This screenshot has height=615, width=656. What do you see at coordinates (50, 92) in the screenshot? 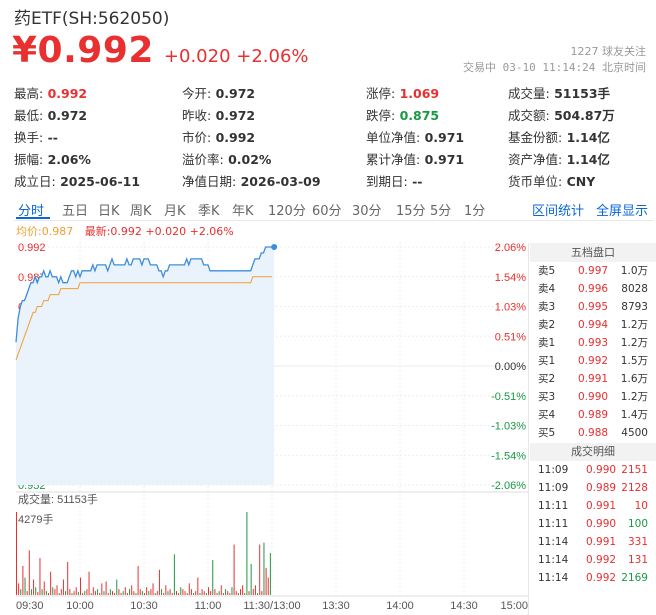
I see `stat-item: 最高: 0.992` at bounding box center [50, 92].